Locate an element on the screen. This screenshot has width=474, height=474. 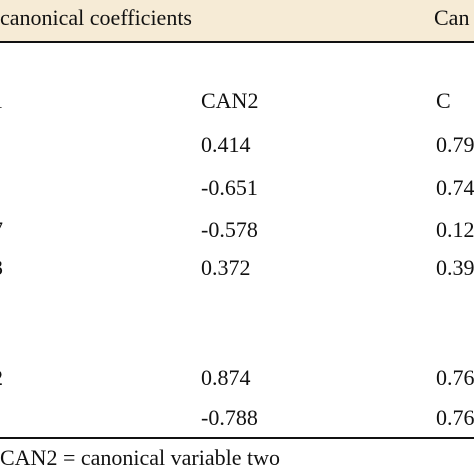
row-label: 3 is located at coordinates (1, 268).